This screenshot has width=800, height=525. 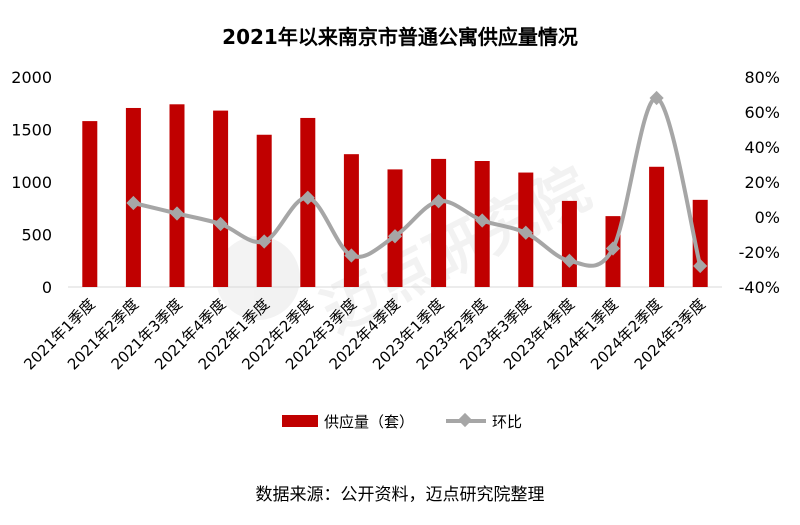 I want to click on right-axis: -40% -20% 0% 20% 40% 60% 80%, so click(x=759, y=182).